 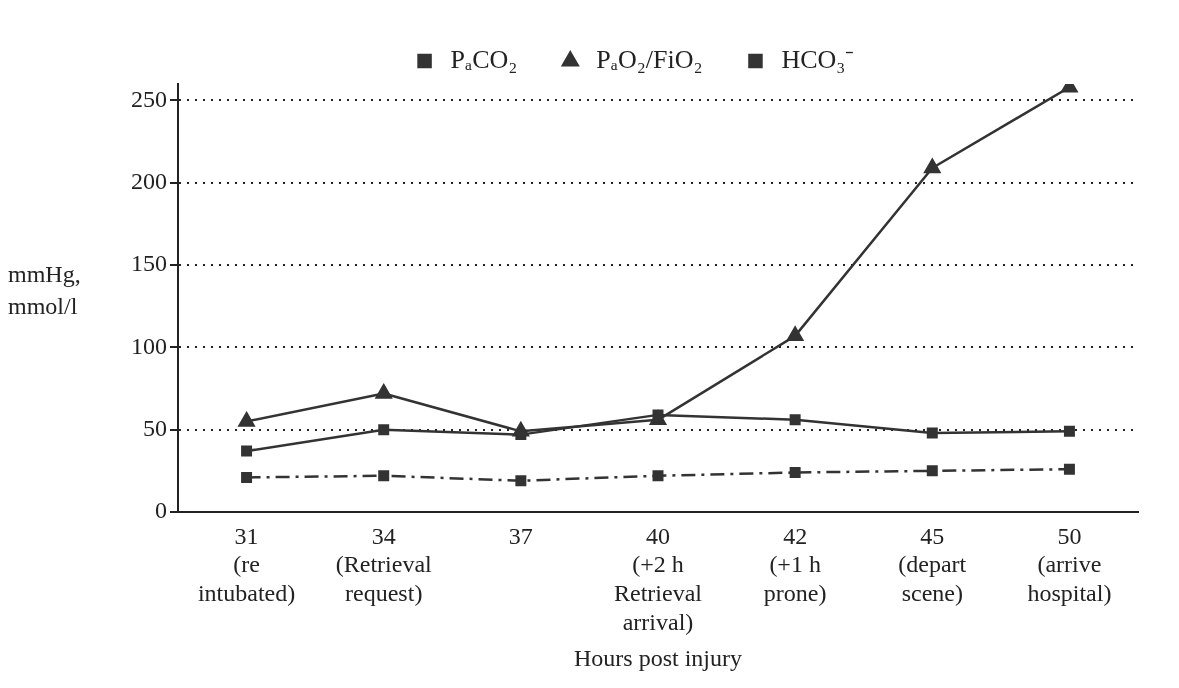 I want to click on x-tick-label: 31 (re intubated), so click(x=246, y=564).